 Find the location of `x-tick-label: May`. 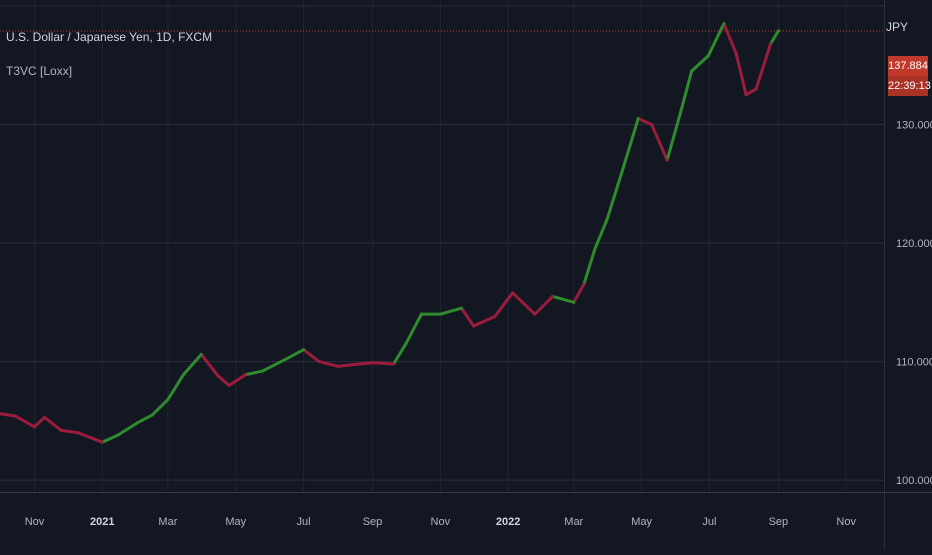

x-tick-label: May is located at coordinates (235, 522).